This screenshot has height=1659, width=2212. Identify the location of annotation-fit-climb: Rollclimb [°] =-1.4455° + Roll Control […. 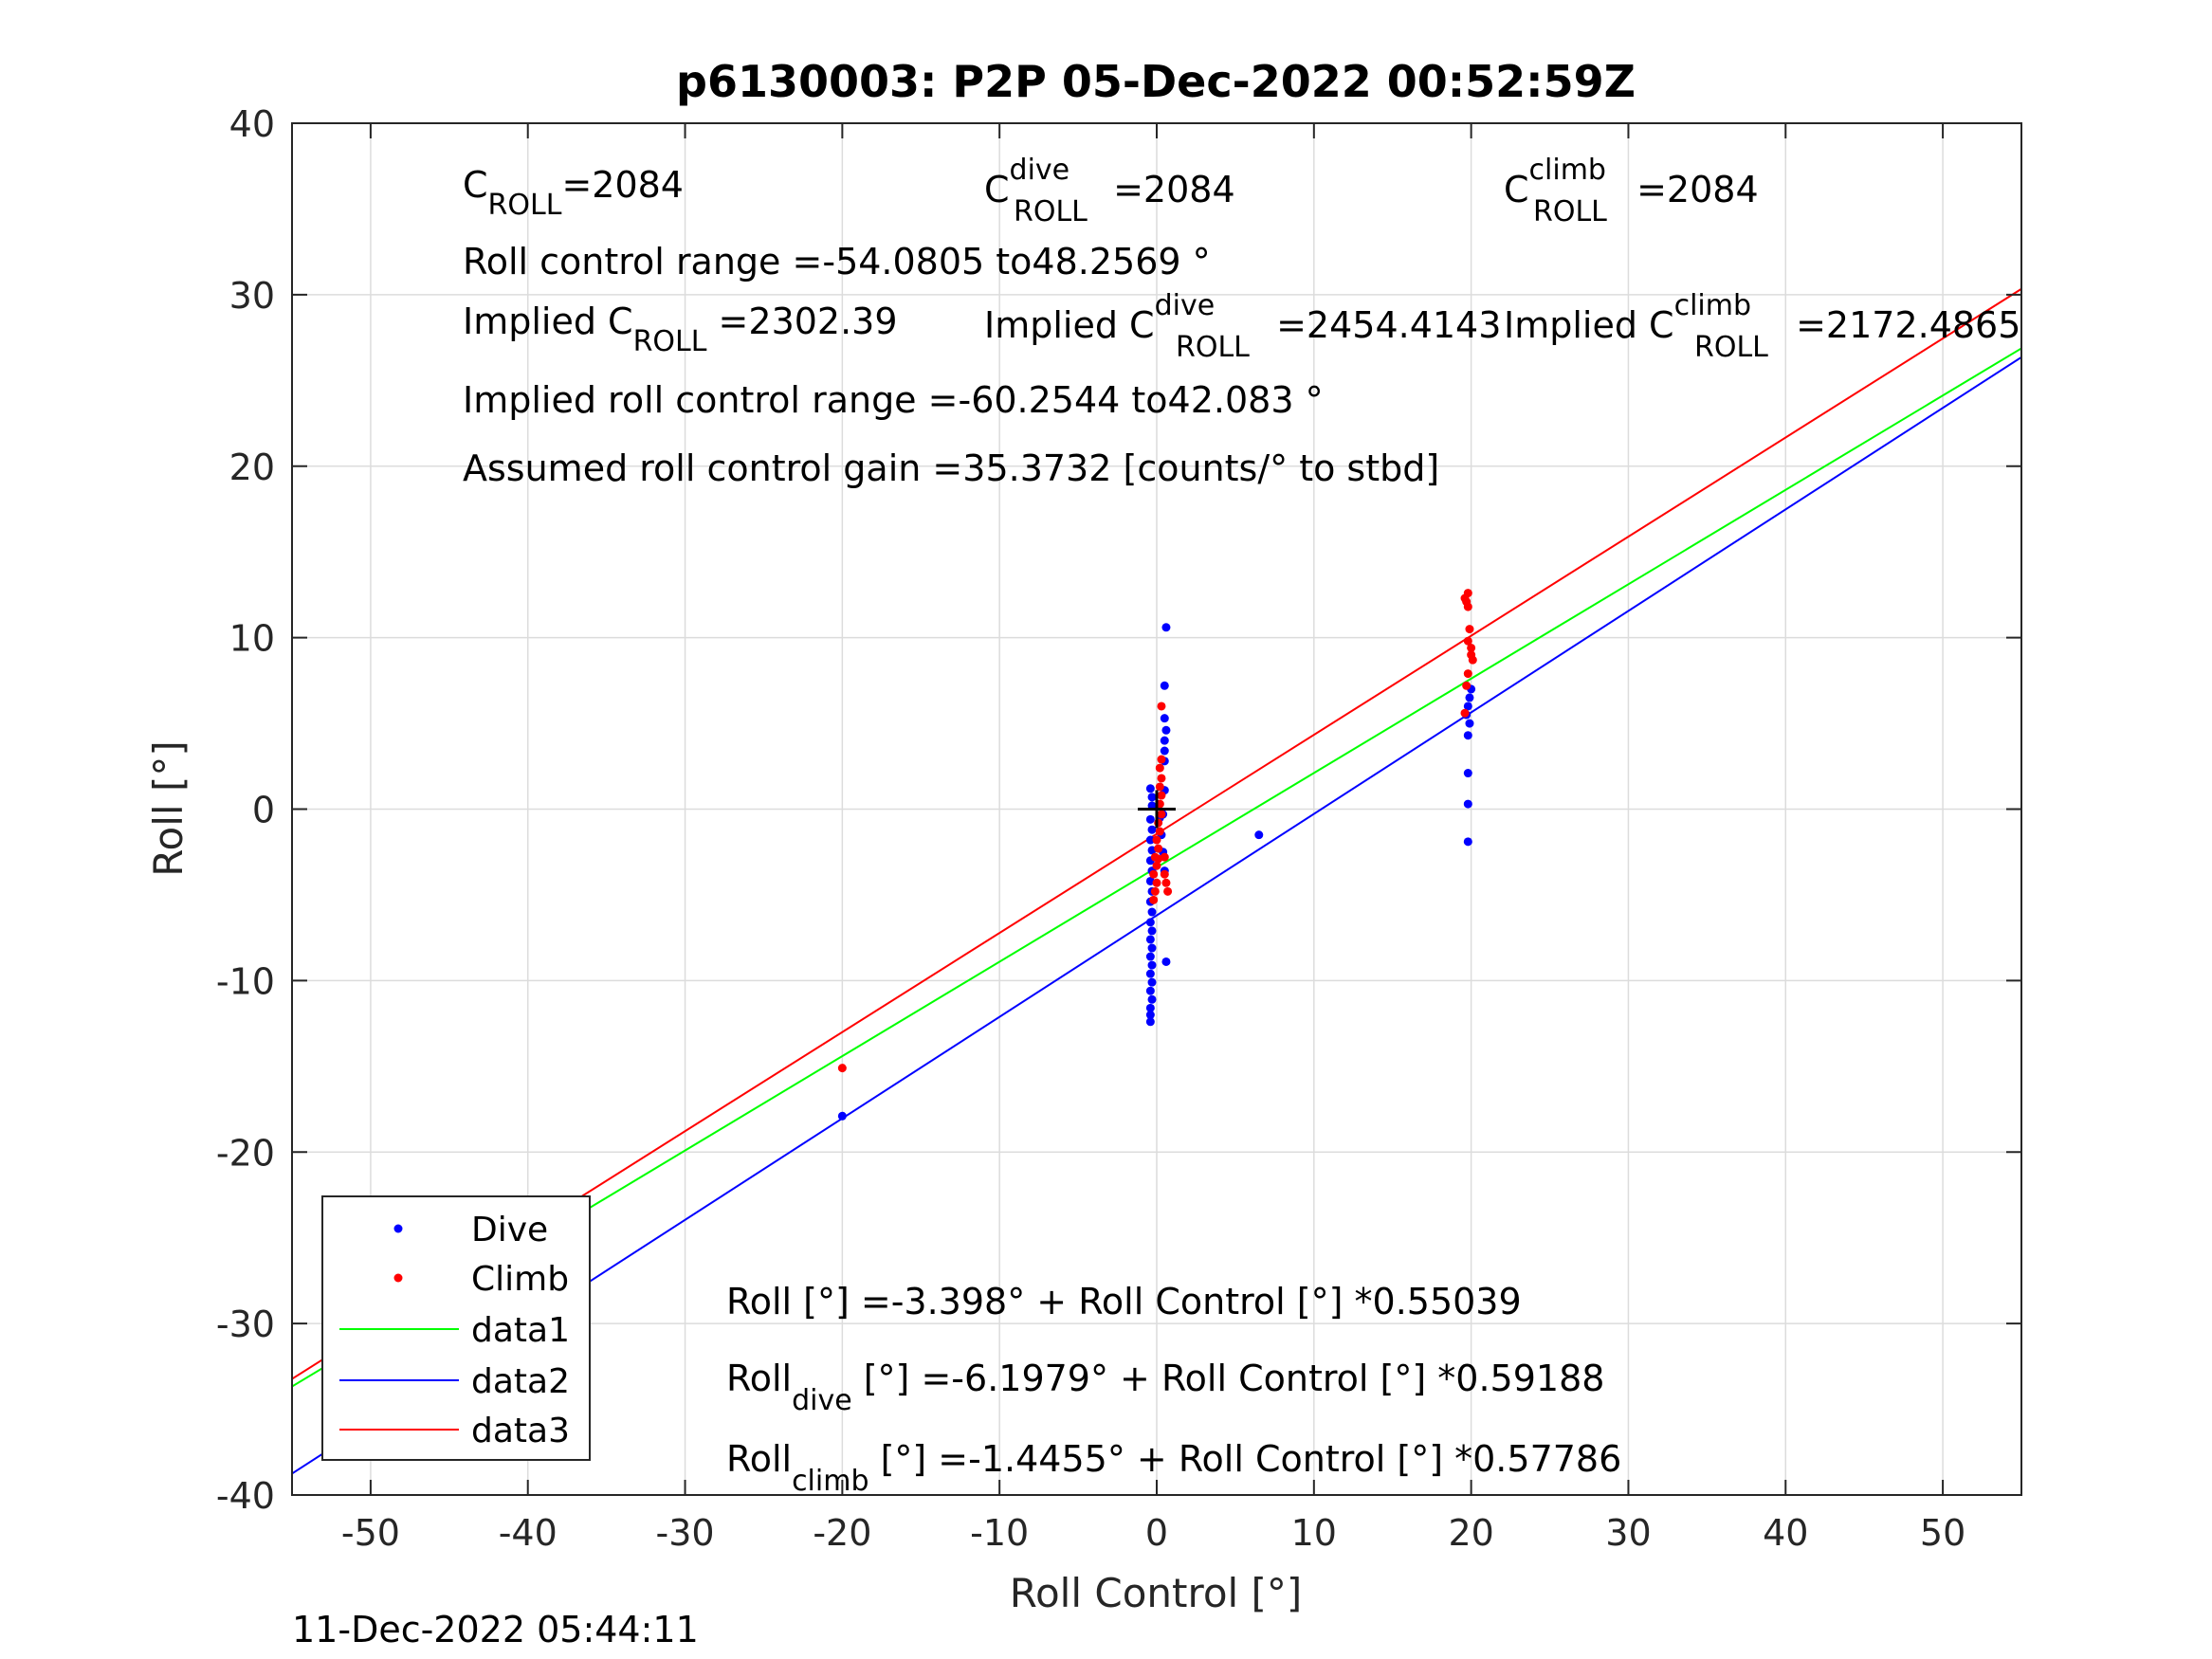
(1173, 1468).